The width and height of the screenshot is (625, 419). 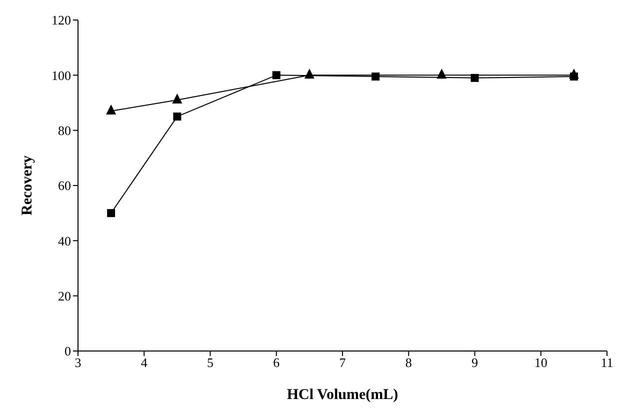 What do you see at coordinates (64, 240) in the screenshot?
I see `y-tick-label: 40` at bounding box center [64, 240].